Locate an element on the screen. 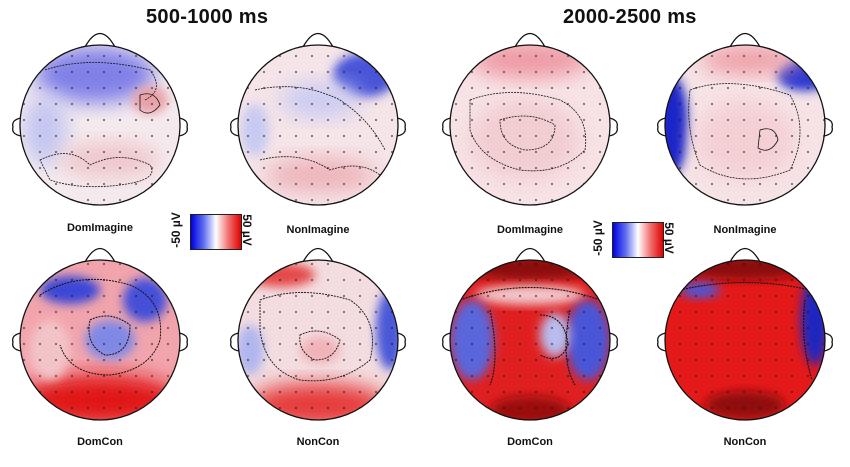 The image size is (850, 467). topomap-noncon-late is located at coordinates (745, 334).